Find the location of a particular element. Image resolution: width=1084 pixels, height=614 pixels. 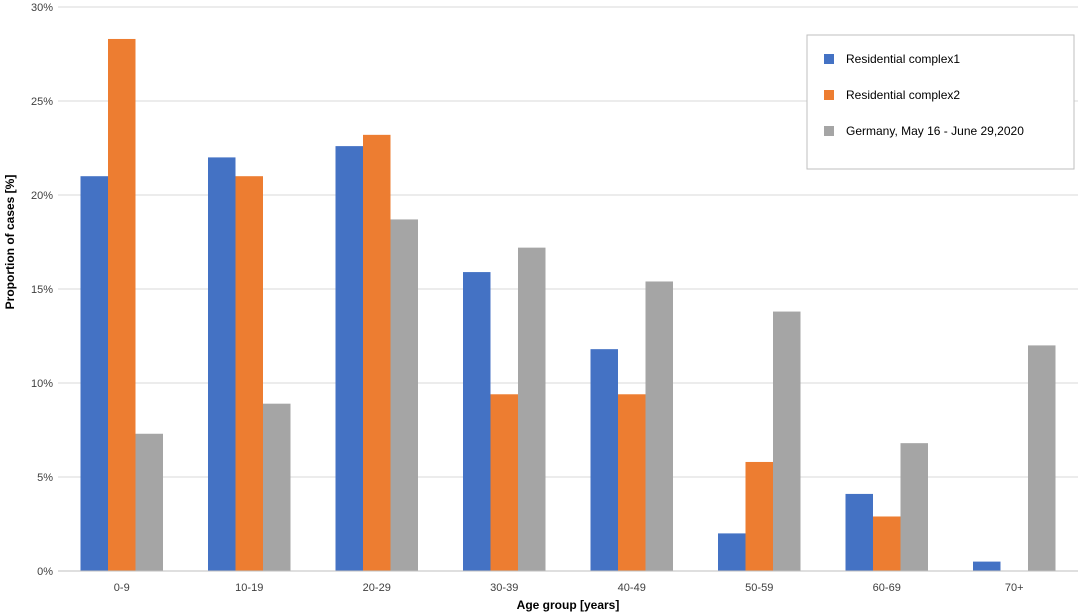

y-tick-label: 10% is located at coordinates (42, 384).